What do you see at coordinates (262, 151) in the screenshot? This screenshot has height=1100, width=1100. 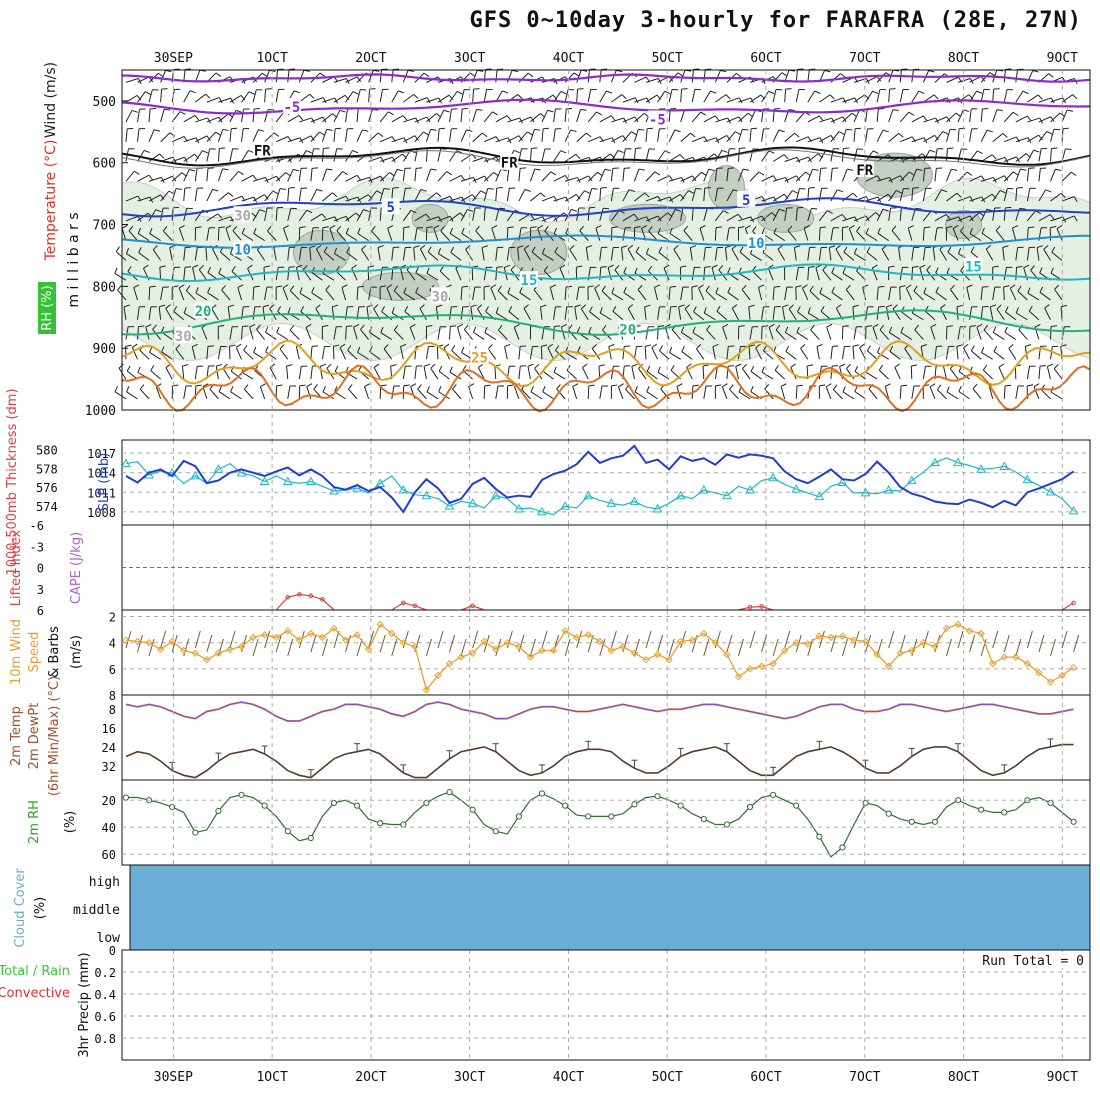 I see `contour-label: FR` at bounding box center [262, 151].